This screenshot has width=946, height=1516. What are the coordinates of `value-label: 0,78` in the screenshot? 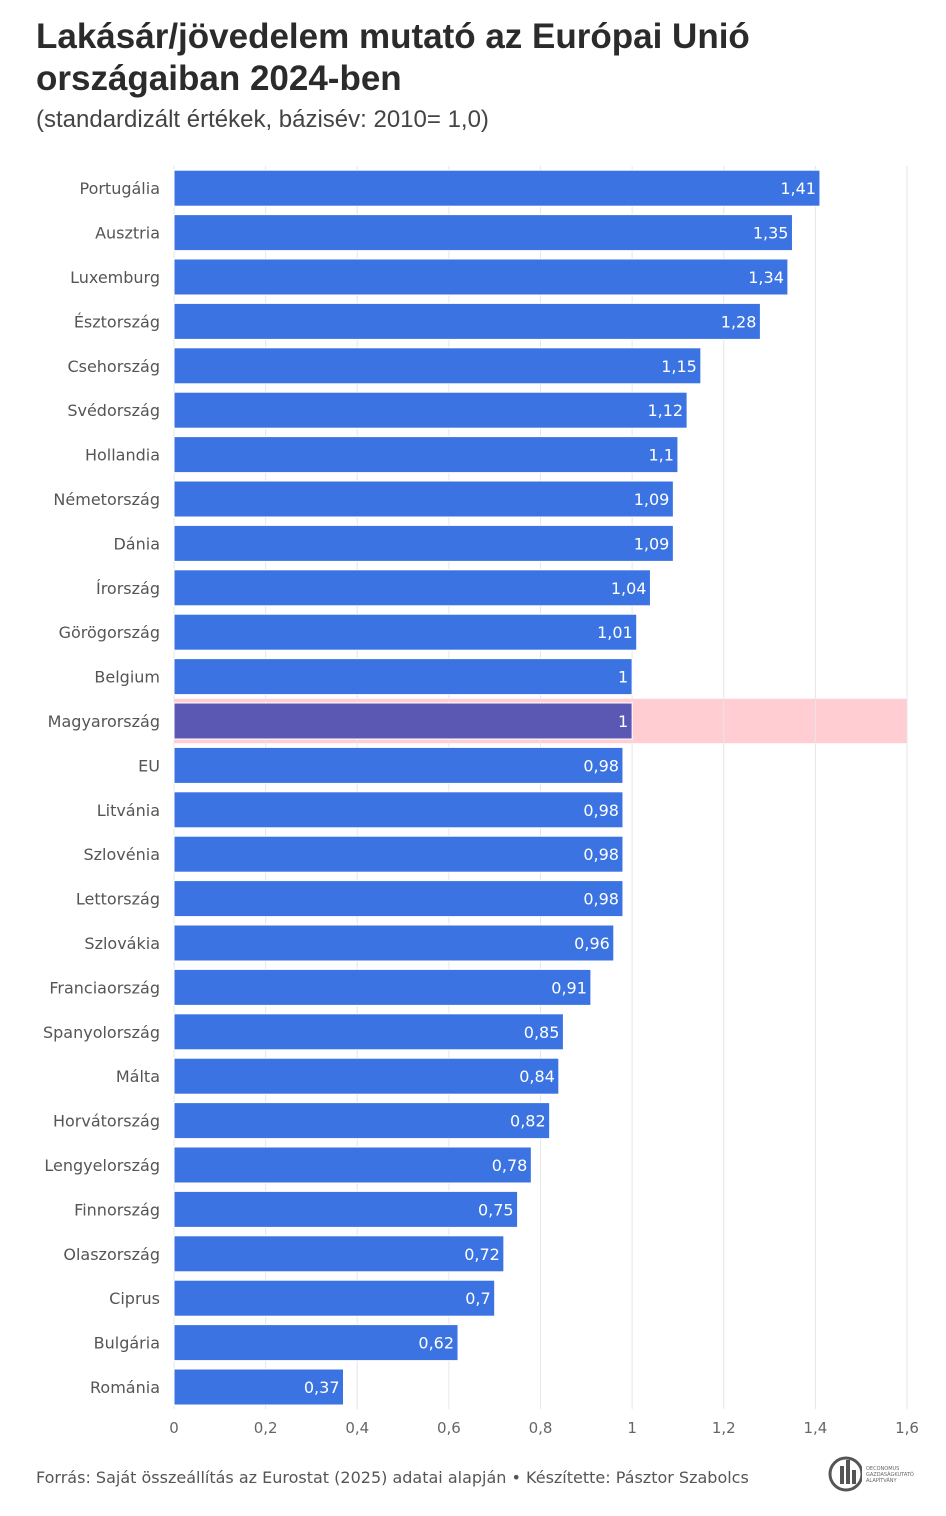 It's located at (510, 1165).